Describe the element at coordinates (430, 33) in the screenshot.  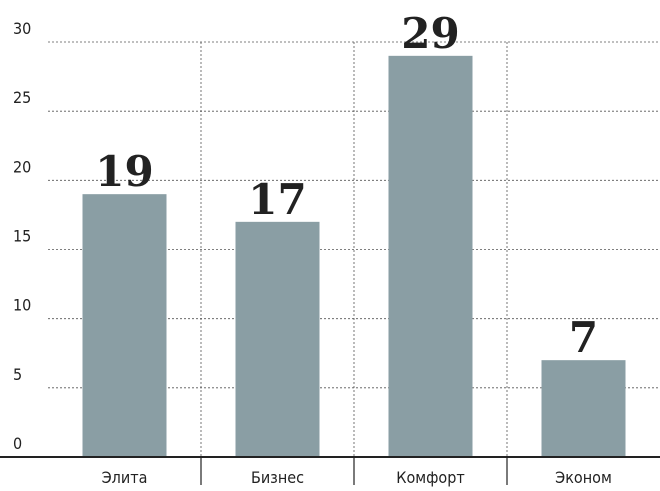
I see `value-label: 29` at that location.